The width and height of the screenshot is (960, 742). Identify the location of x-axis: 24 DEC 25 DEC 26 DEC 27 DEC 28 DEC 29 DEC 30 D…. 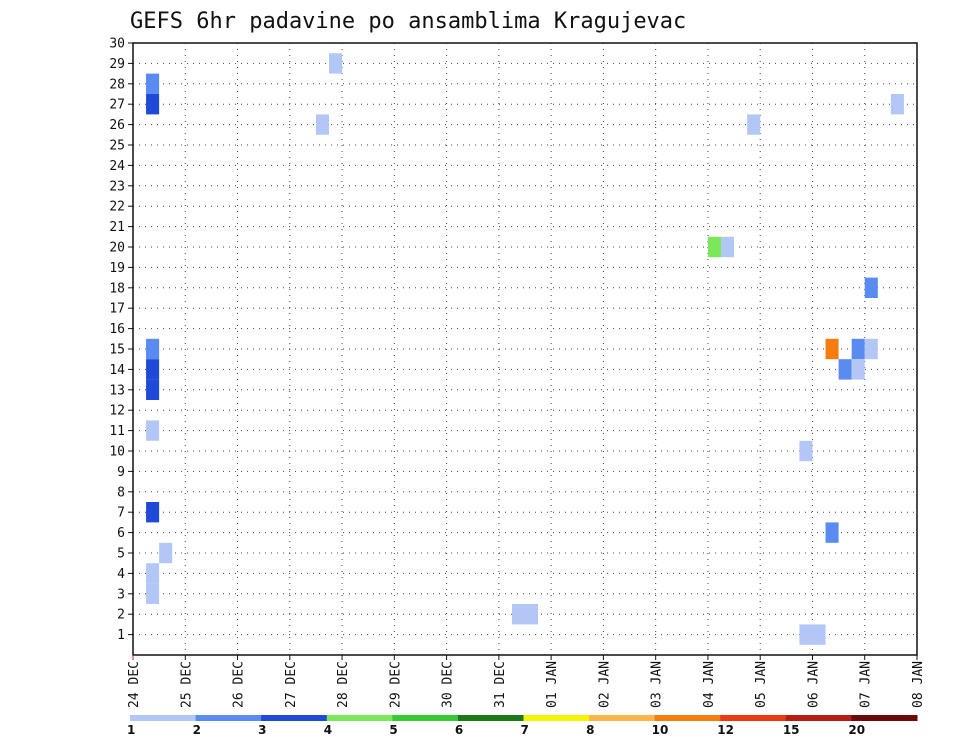
(526, 681).